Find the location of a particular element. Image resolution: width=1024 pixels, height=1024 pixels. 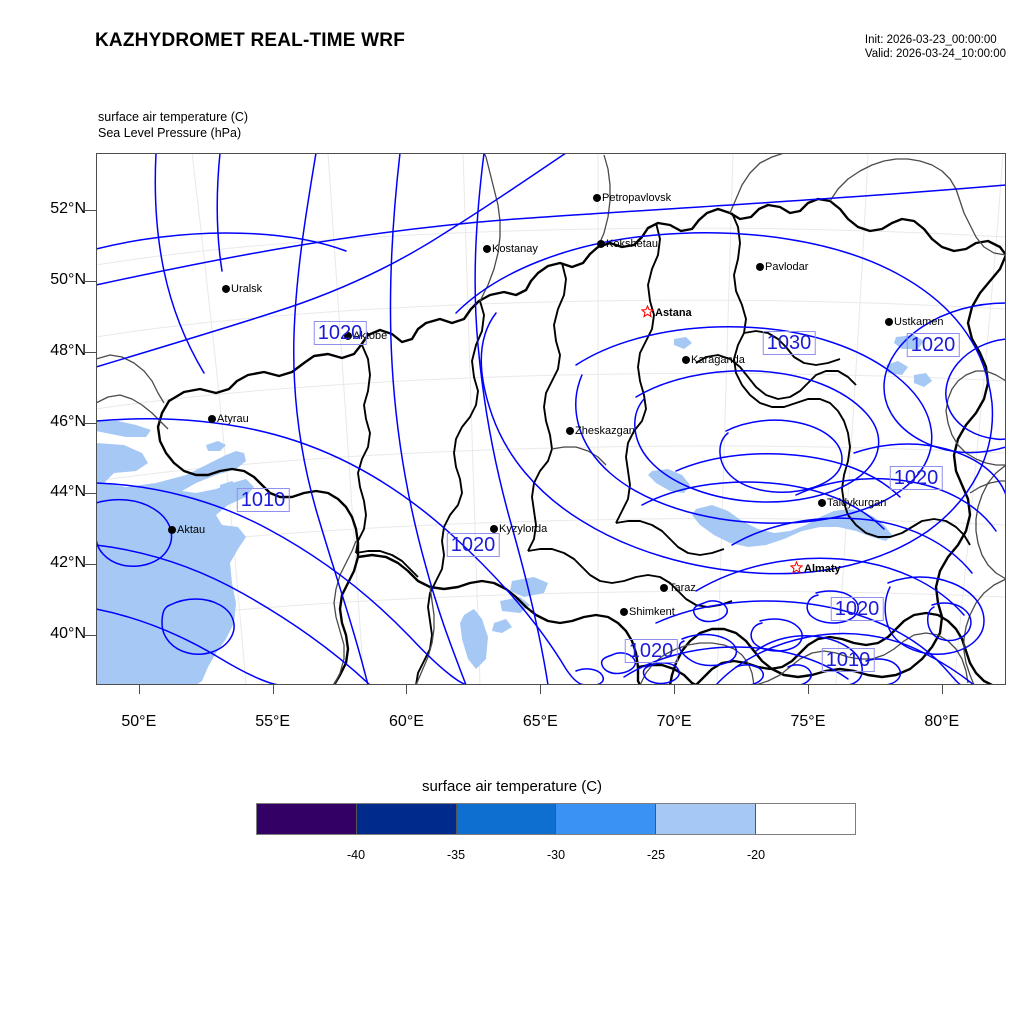

longitude-tick-label: 80°E is located at coordinates (942, 721).